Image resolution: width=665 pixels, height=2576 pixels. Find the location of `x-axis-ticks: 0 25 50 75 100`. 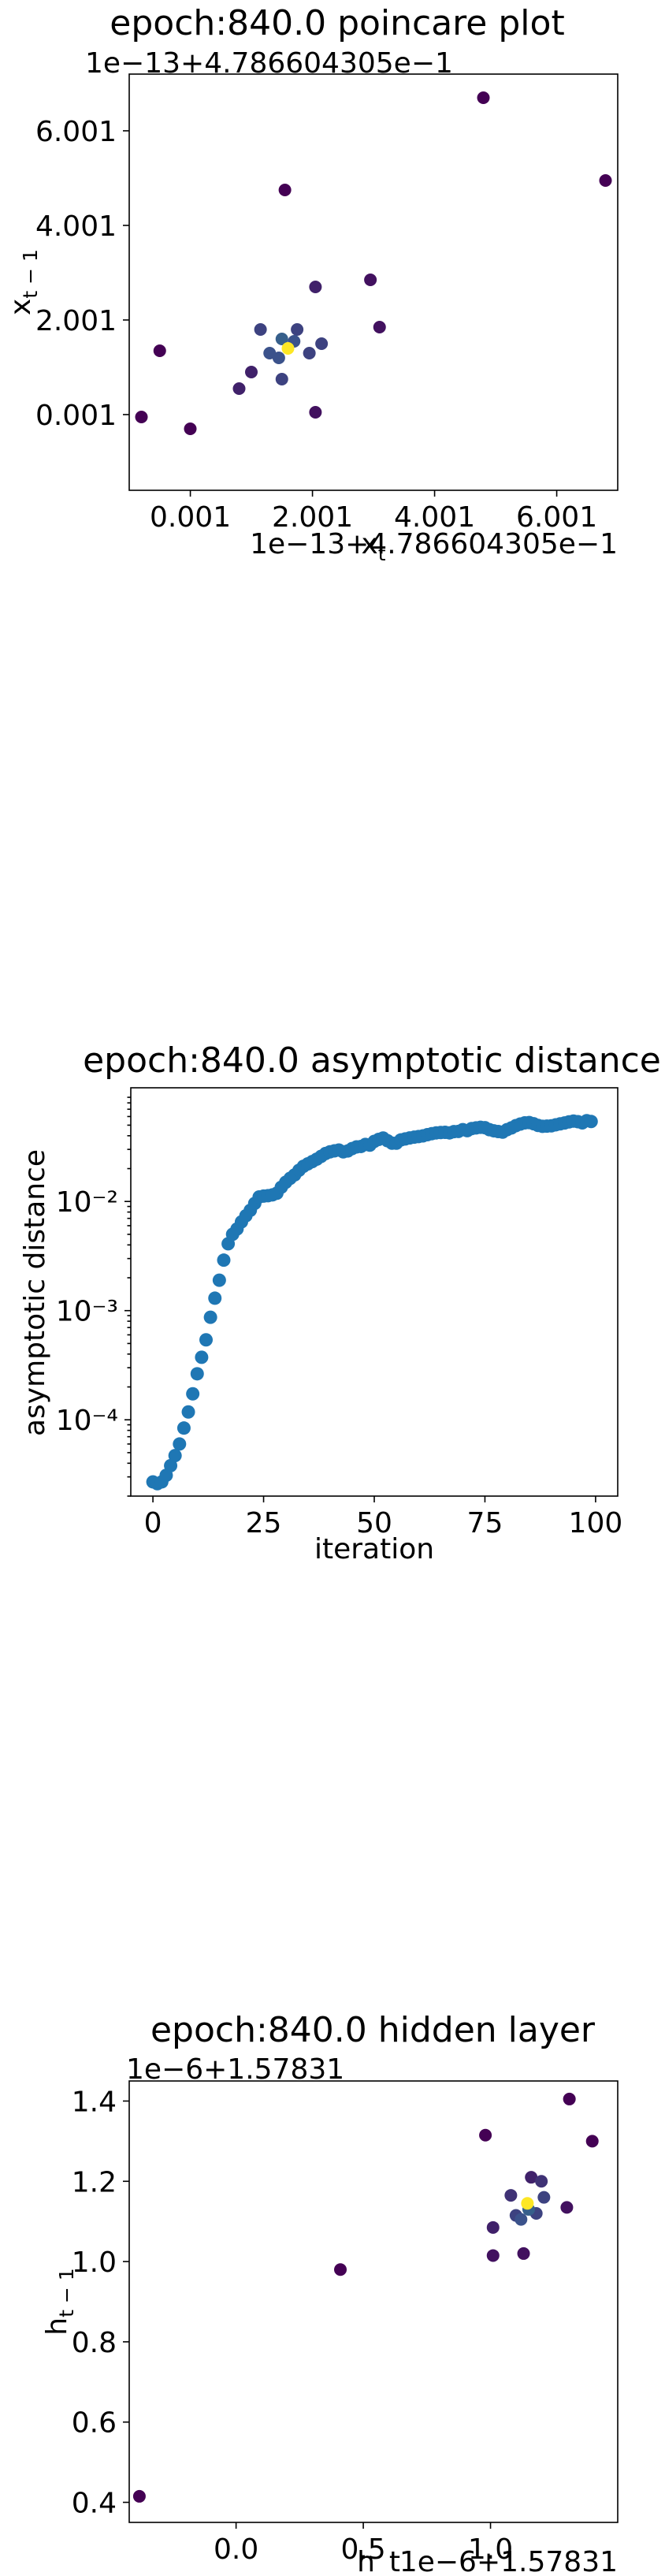

x-axis-ticks: 0 25 50 75 100 is located at coordinates (383, 1517).